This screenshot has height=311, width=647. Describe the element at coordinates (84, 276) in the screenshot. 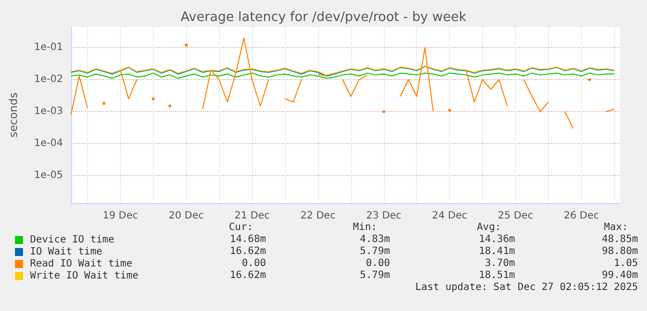

I see `legend-label: Write IO Wait time` at that location.